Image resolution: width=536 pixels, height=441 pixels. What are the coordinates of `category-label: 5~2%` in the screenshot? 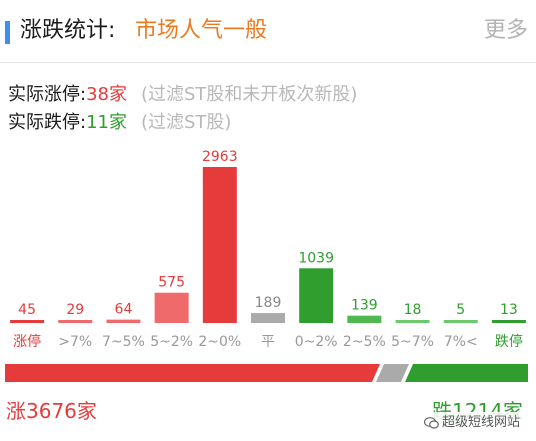 It's located at (171, 342).